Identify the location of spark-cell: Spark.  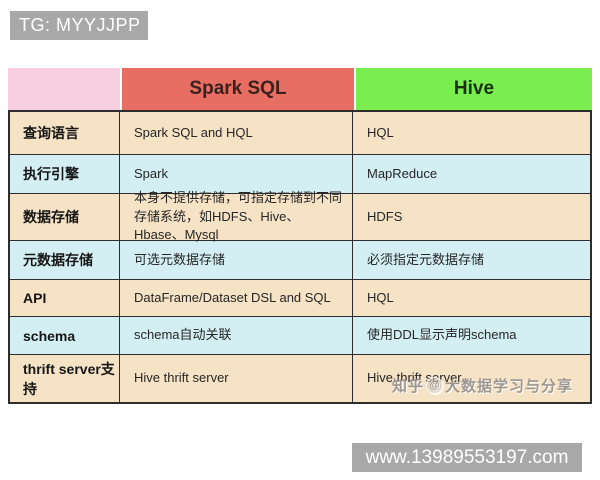
(236, 174).